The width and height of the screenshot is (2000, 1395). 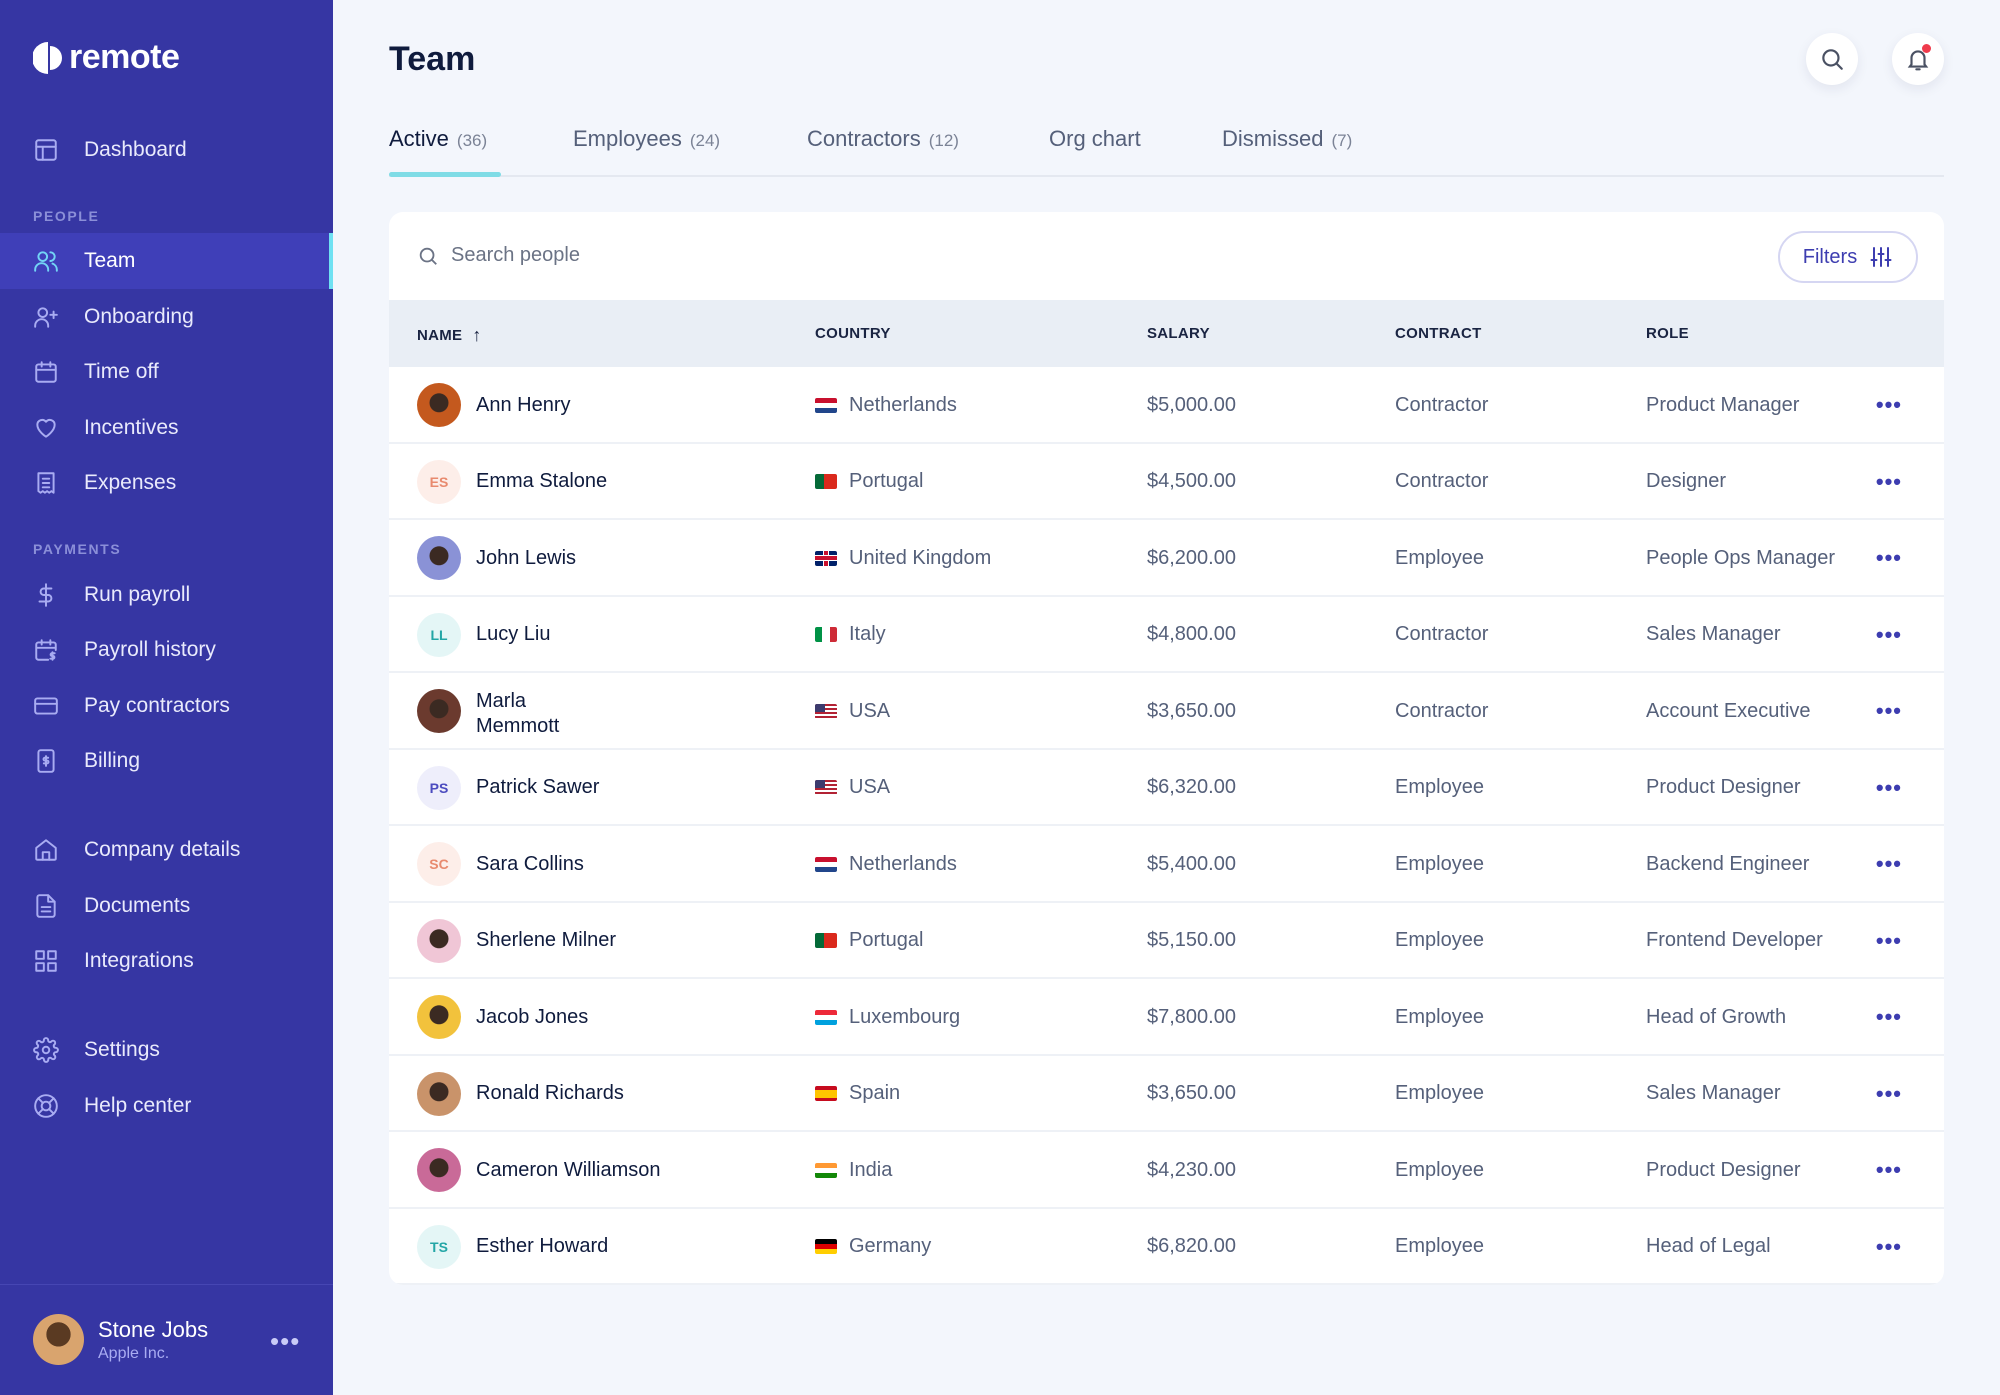 I want to click on column-header-country: COUNTRY, so click(x=853, y=333).